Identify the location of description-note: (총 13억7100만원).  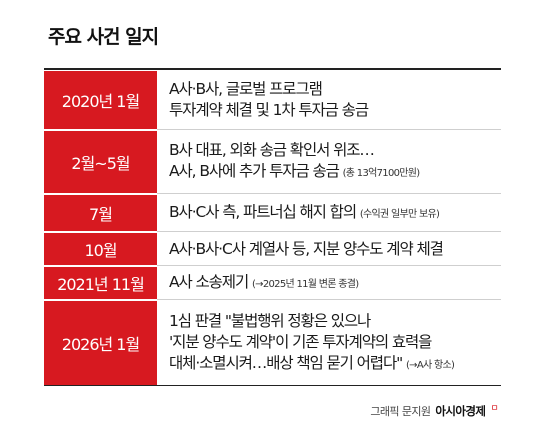
(381, 173).